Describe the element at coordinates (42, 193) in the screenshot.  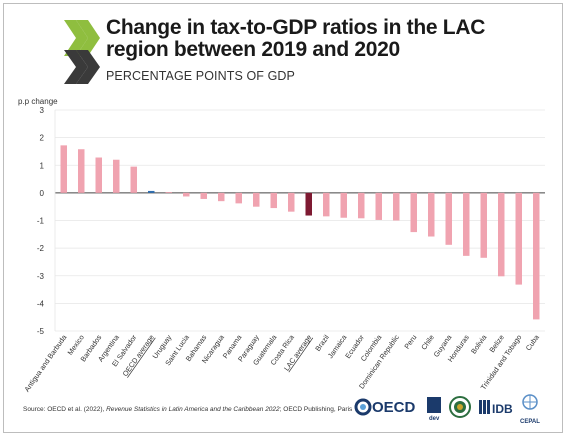
I see `y-tick-label: 0` at that location.